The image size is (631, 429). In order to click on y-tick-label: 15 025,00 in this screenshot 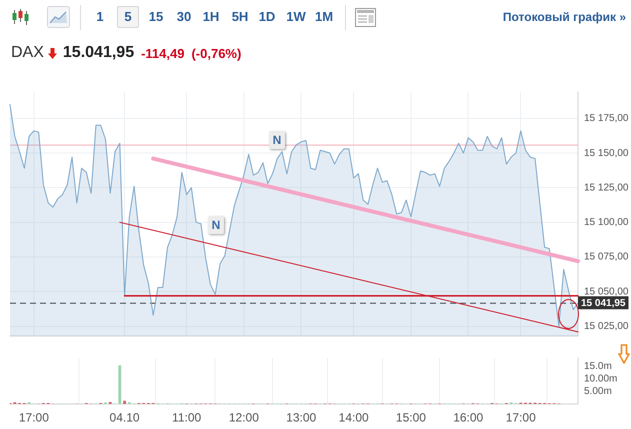, I will do `click(606, 326)`.